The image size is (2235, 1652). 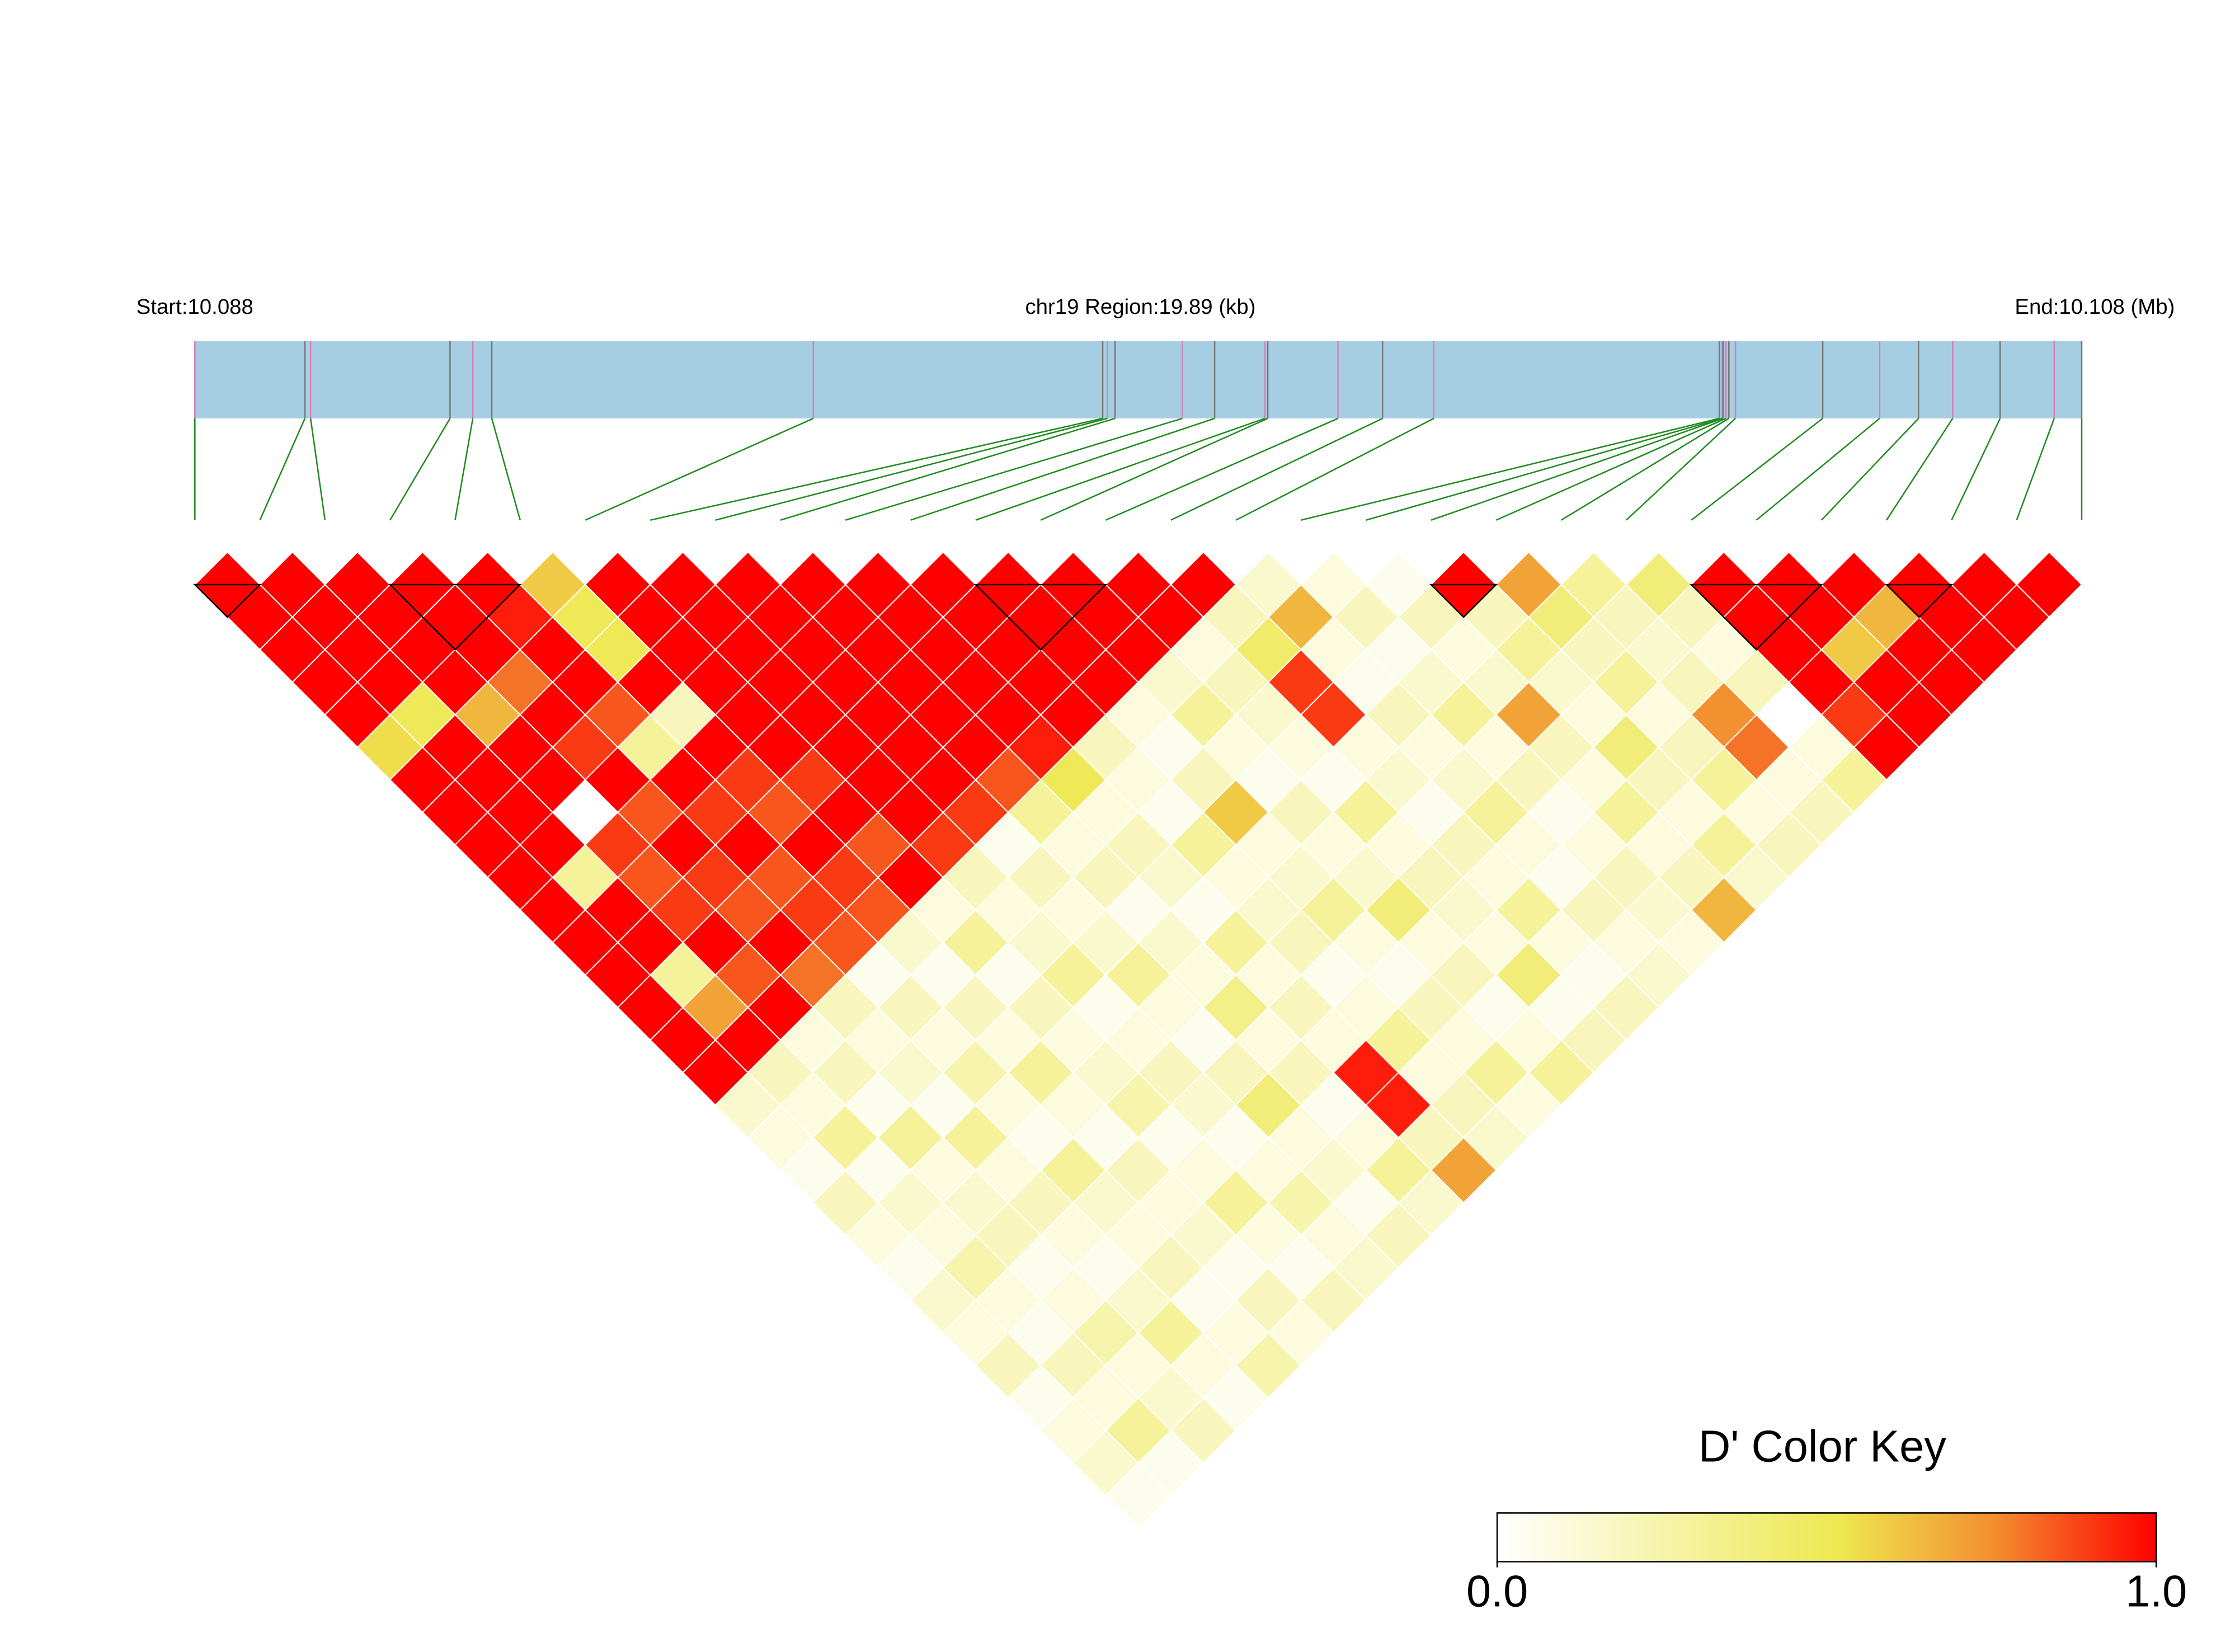 What do you see at coordinates (2049, 585) in the screenshot?
I see `ld-cell` at bounding box center [2049, 585].